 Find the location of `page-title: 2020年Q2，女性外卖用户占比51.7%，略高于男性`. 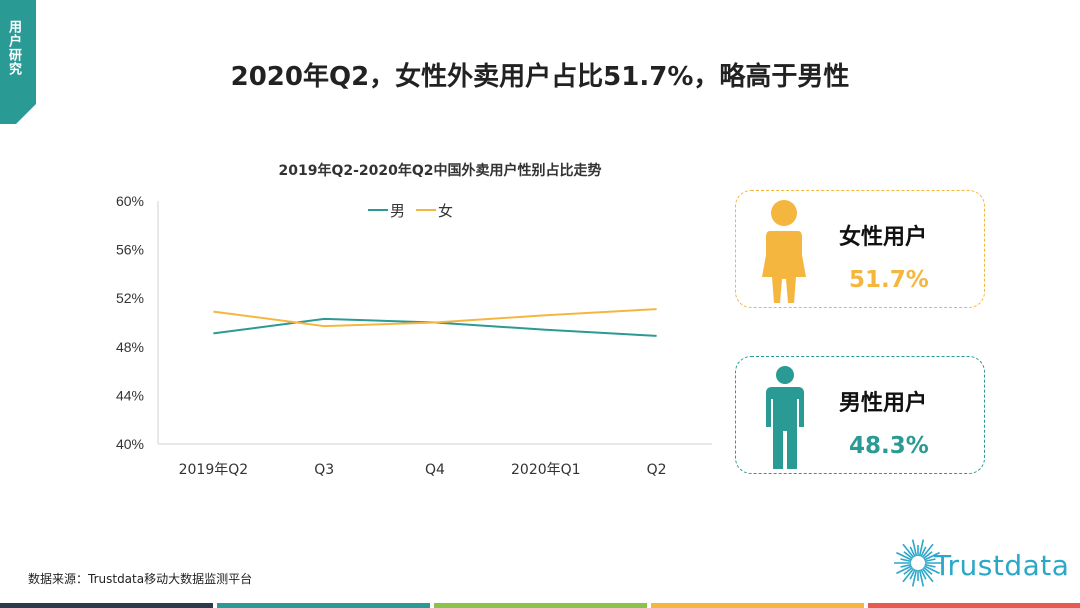

page-title: 2020年Q2，女性外卖用户占比51.7%，略高于男性 is located at coordinates (540, 77).